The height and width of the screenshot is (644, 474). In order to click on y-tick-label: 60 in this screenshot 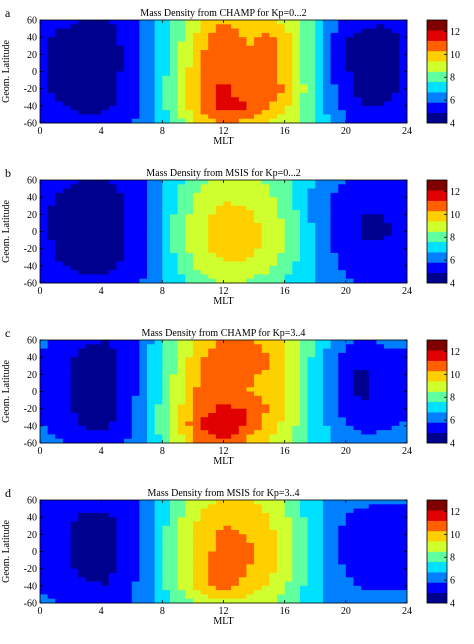, I will do `click(32, 181)`.